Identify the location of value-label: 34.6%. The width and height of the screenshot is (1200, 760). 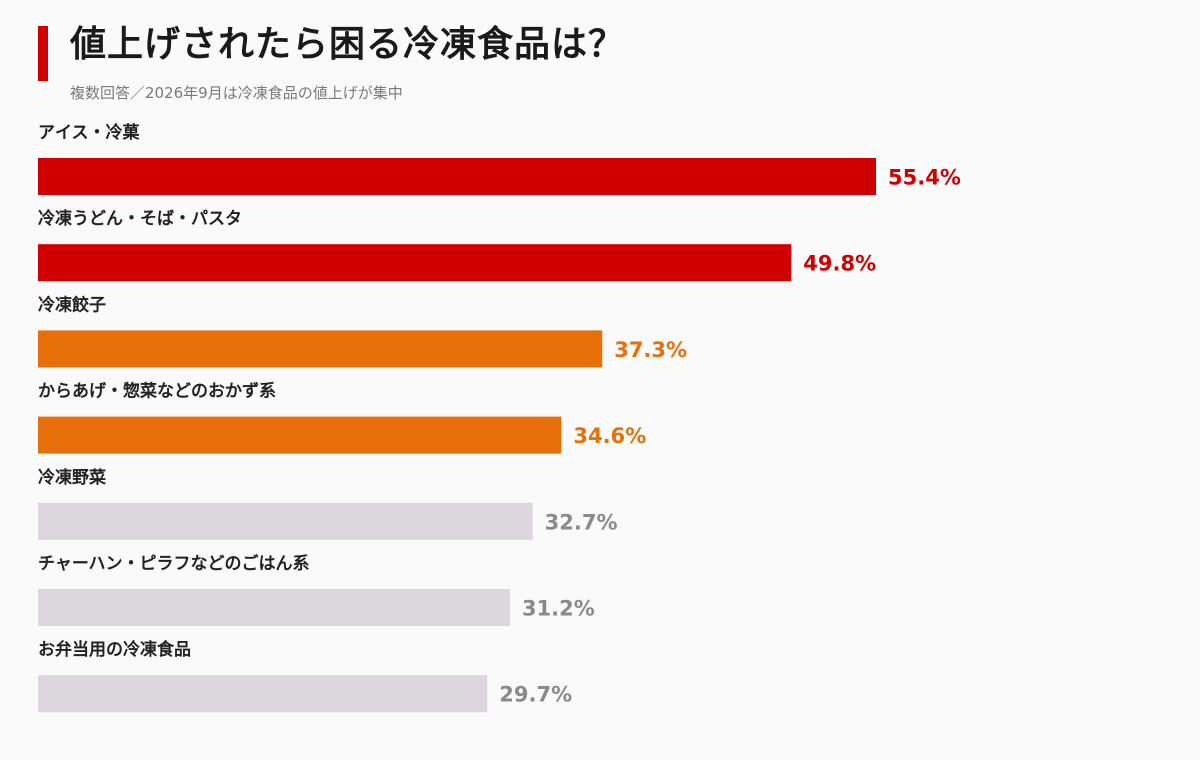
(609, 436).